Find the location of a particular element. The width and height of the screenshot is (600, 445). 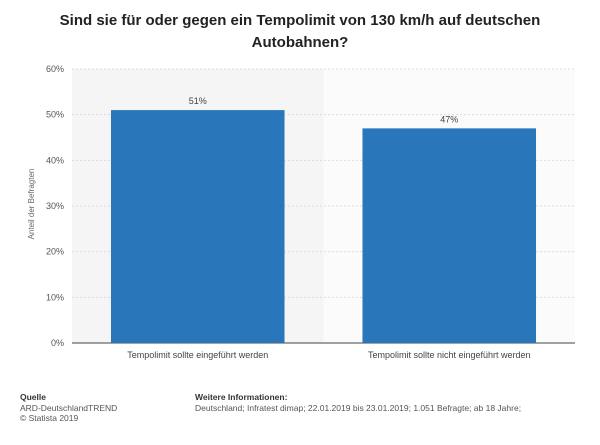

y-tick-label: 60% is located at coordinates (55, 69).